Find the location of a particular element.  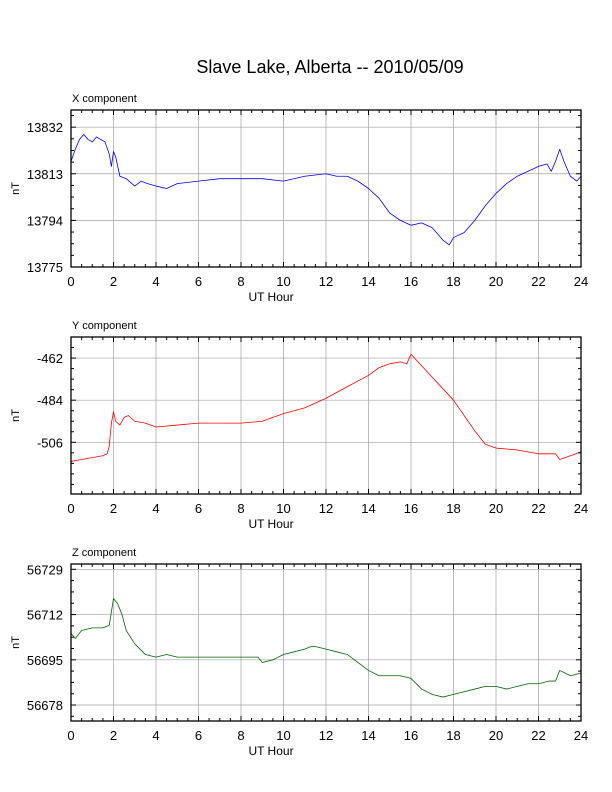

y-tick-label: 56678 is located at coordinates (45, 705).